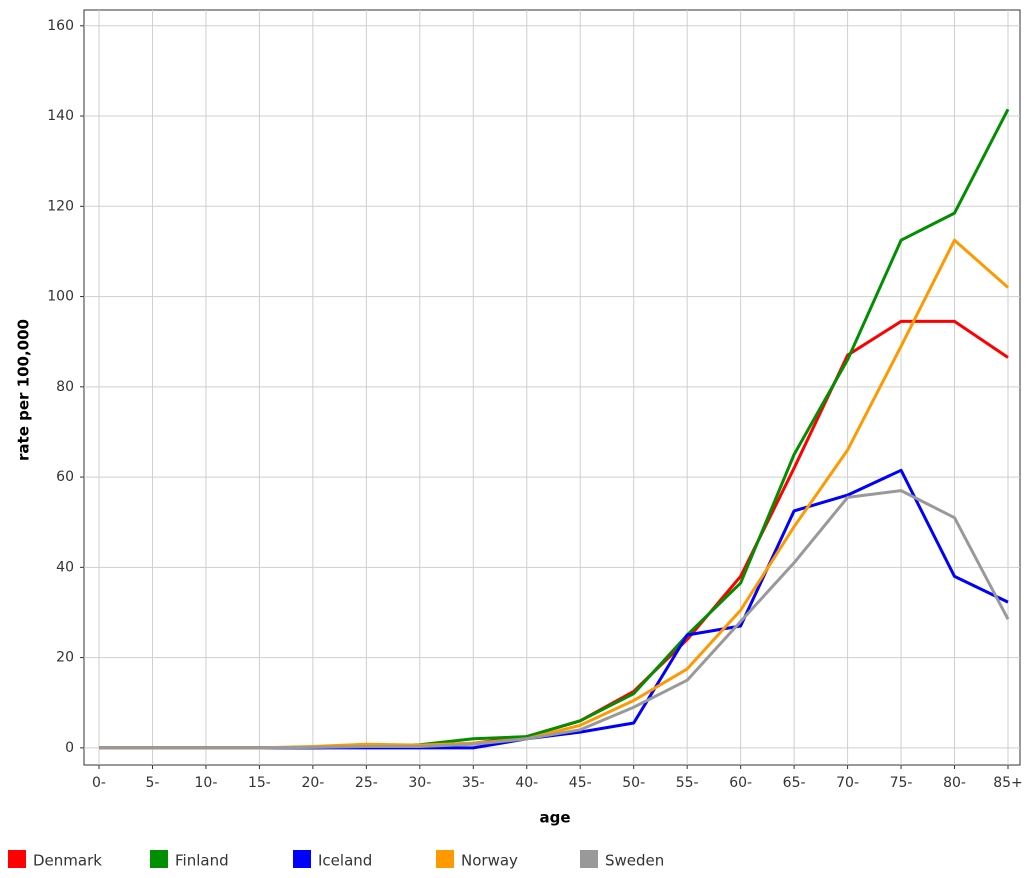 Image resolution: width=1027 pixels, height=878 pixels. What do you see at coordinates (473, 783) in the screenshot?
I see `x-tick-label: 35-` at bounding box center [473, 783].